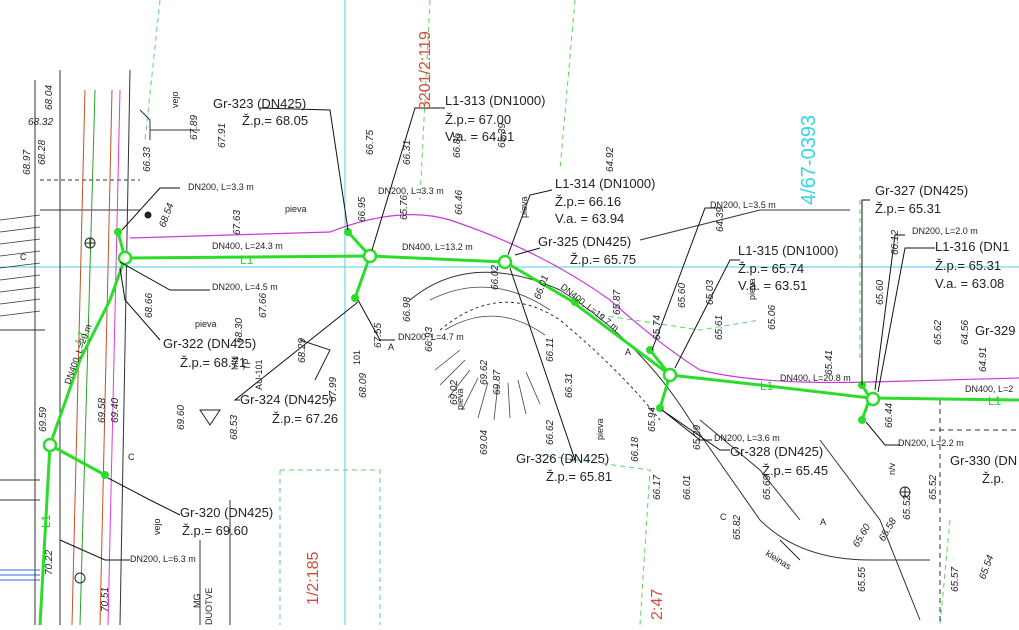 The height and width of the screenshot is (630, 1019). Describe the element at coordinates (404, 207) in the screenshot. I see `svg-text: 65.76` at that location.